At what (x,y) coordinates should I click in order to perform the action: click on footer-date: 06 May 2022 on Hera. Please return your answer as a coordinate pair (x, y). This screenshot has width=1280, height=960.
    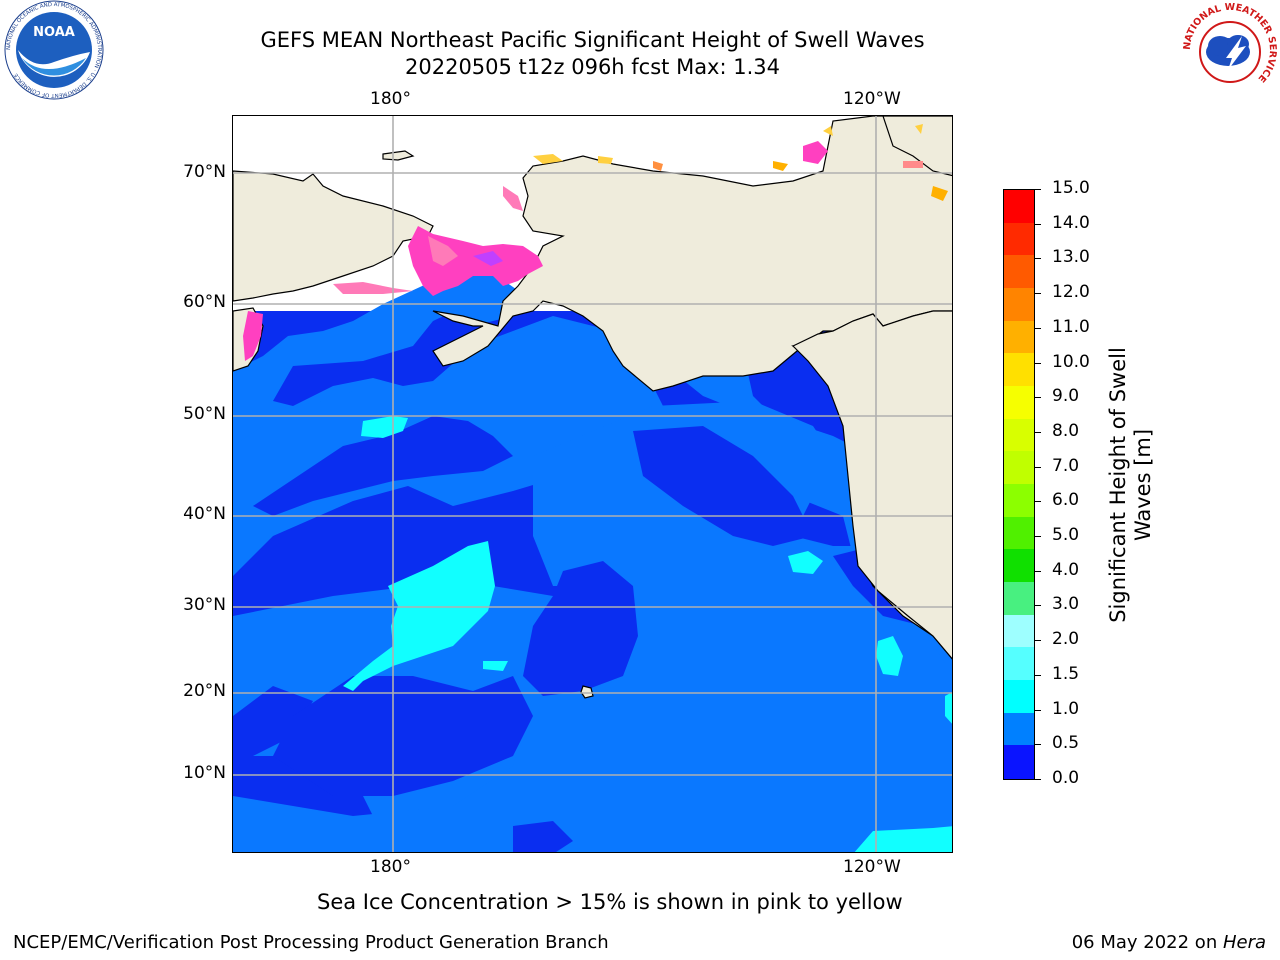
    Looking at the image, I should click on (1169, 942).